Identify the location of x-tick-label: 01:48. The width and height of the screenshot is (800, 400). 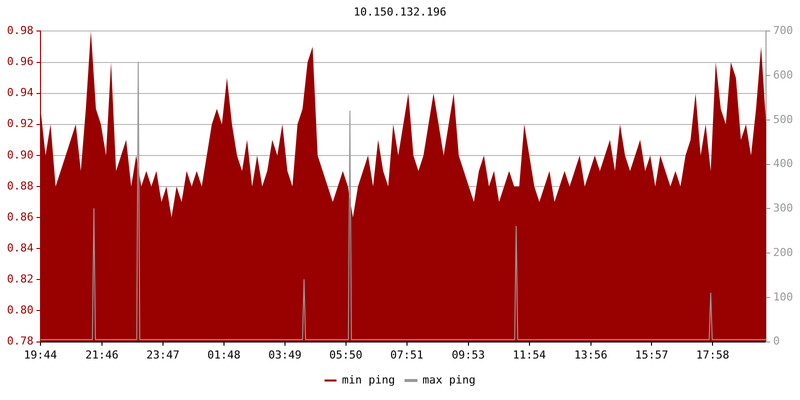
(223, 355).